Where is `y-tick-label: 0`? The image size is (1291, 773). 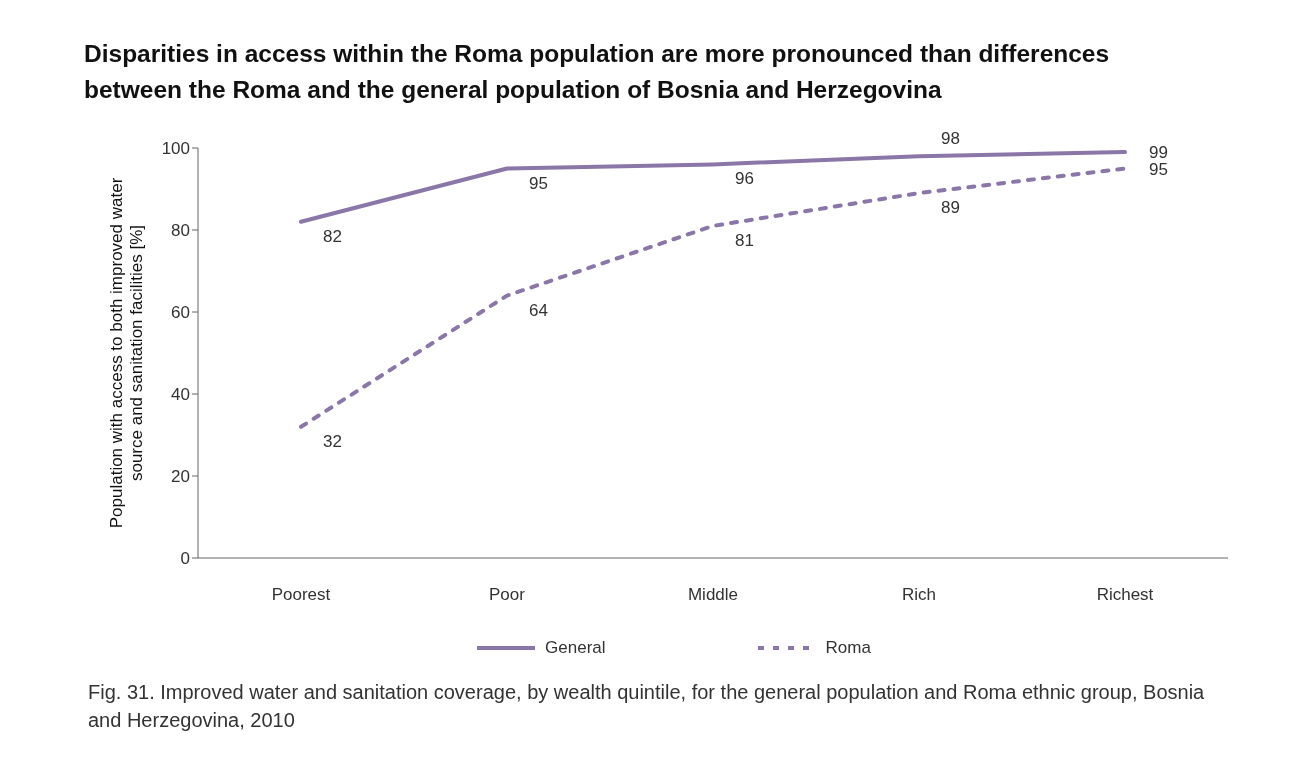 y-tick-label: 0 is located at coordinates (185, 559).